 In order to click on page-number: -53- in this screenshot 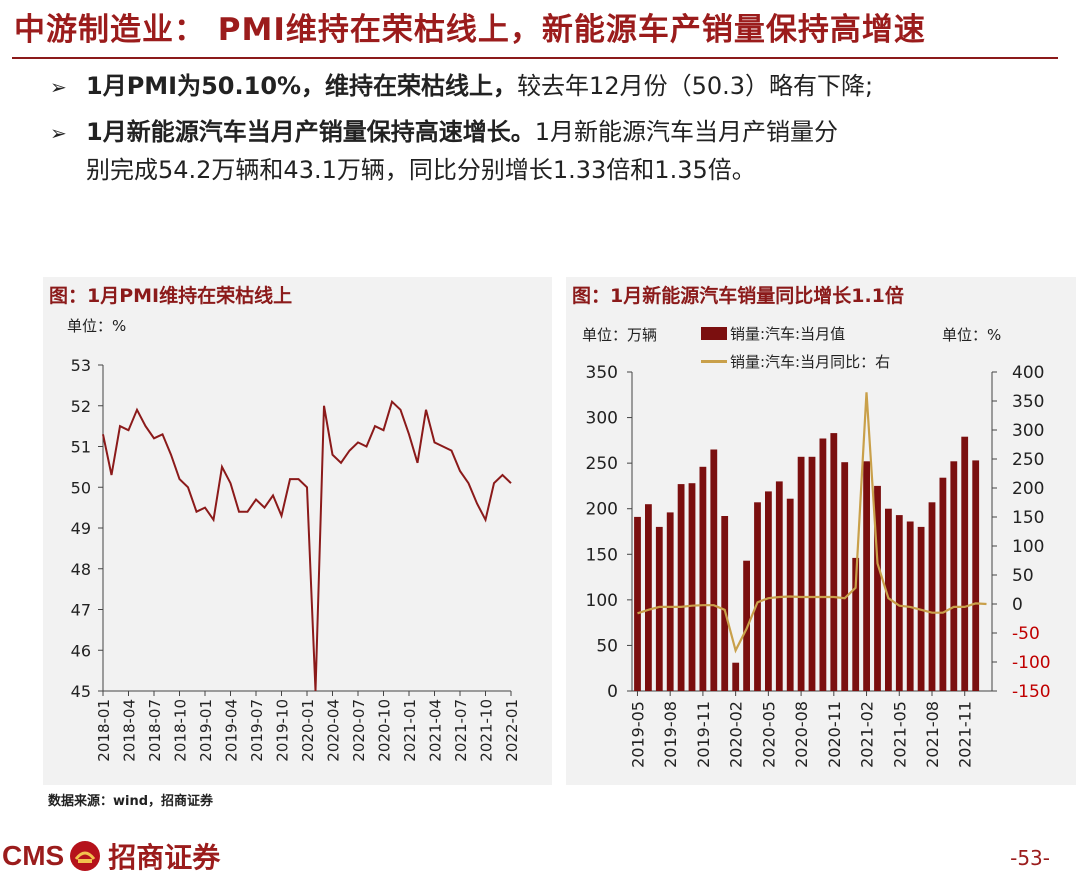, I will do `click(1030, 858)`.